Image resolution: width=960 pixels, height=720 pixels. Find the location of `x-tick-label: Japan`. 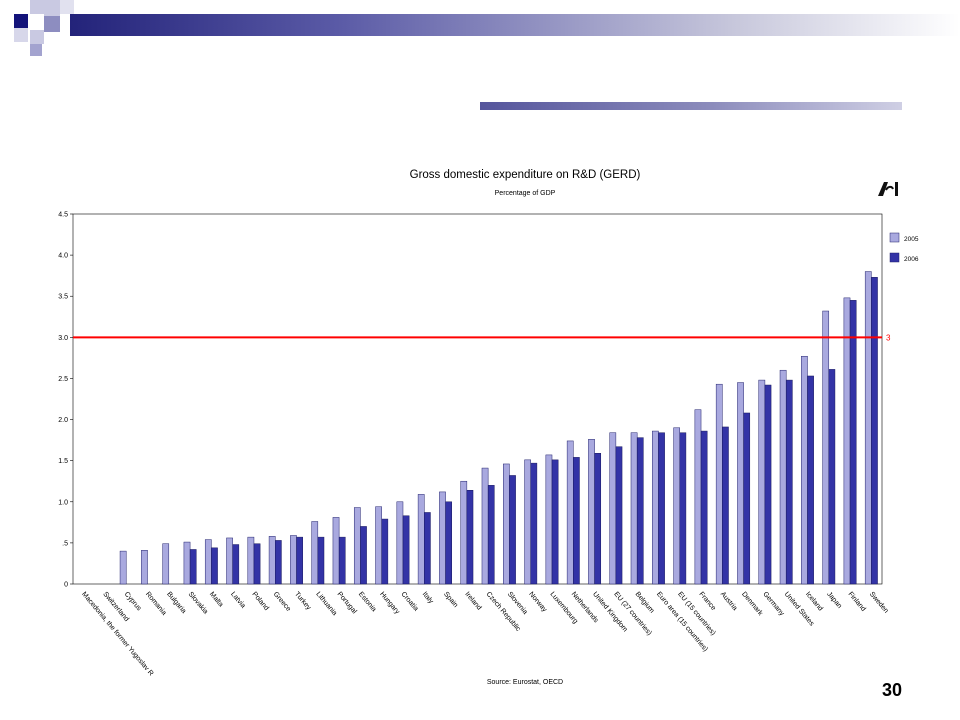

x-tick-label: Japan is located at coordinates (834, 600).